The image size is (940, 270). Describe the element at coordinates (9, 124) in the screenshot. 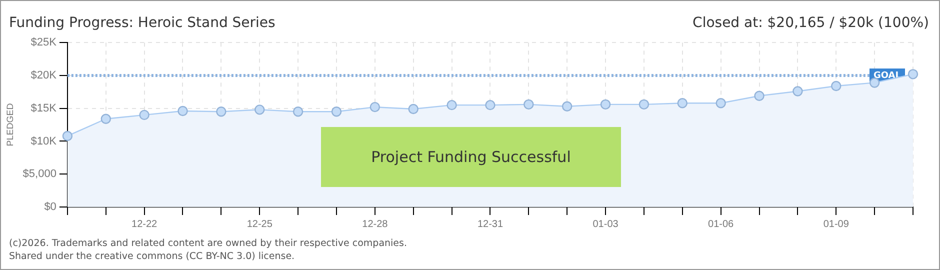

I see `y-axis-title: PLEDGED` at that location.